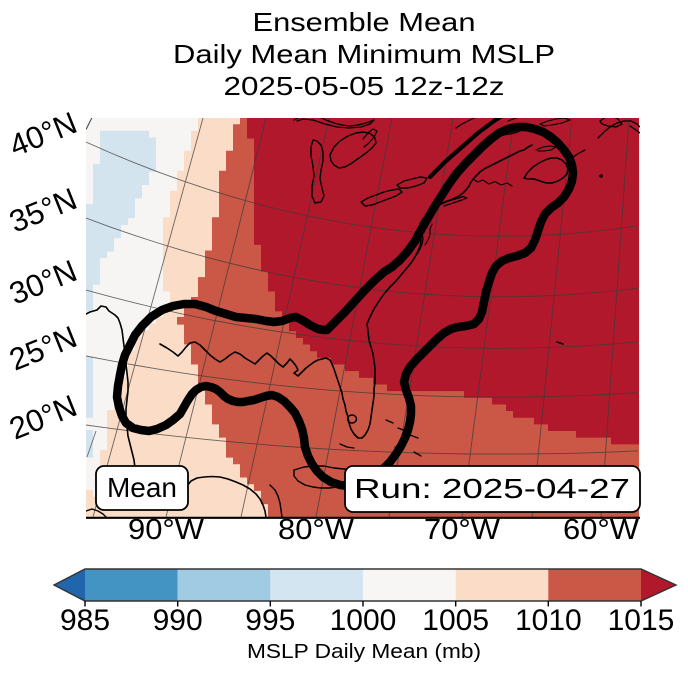  What do you see at coordinates (455, 620) in the screenshot?
I see `svg-text: 1005` at bounding box center [455, 620].